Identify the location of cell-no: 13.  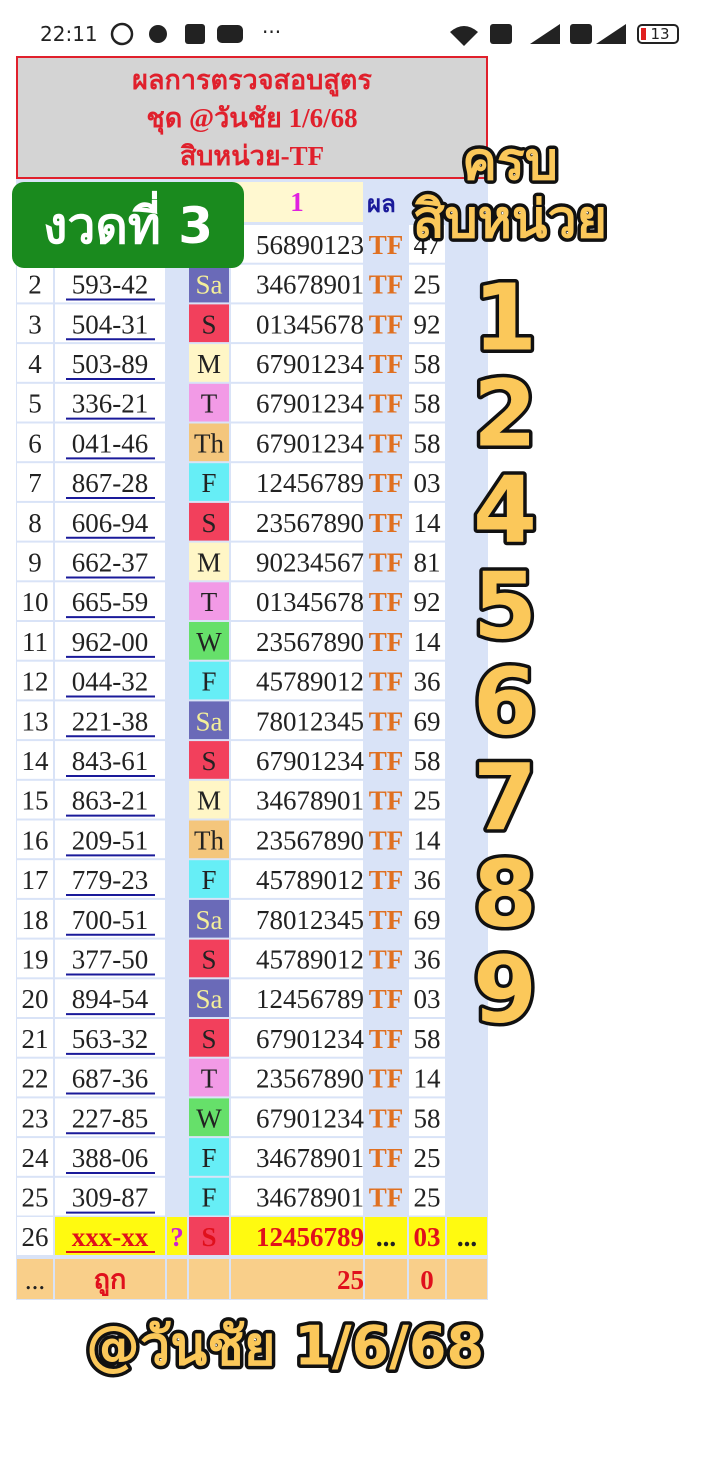
(35, 721).